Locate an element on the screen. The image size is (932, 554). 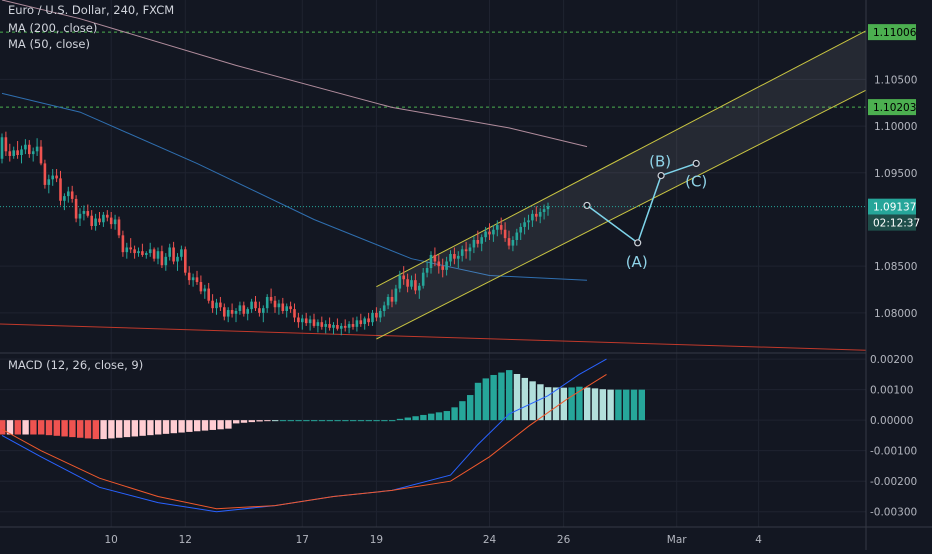
time-tick-label: 26 is located at coordinates (564, 540).